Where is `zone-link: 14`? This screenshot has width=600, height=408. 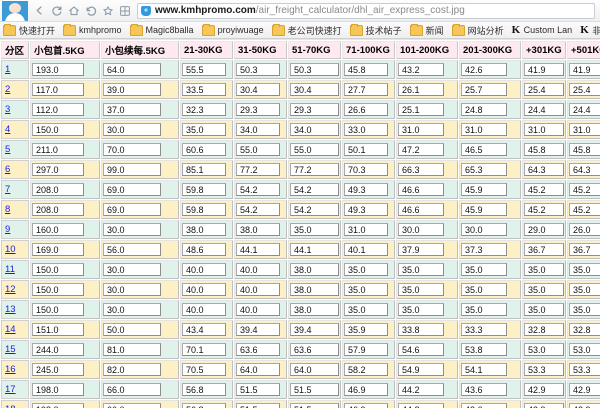 zone-link: 14 is located at coordinates (10, 329).